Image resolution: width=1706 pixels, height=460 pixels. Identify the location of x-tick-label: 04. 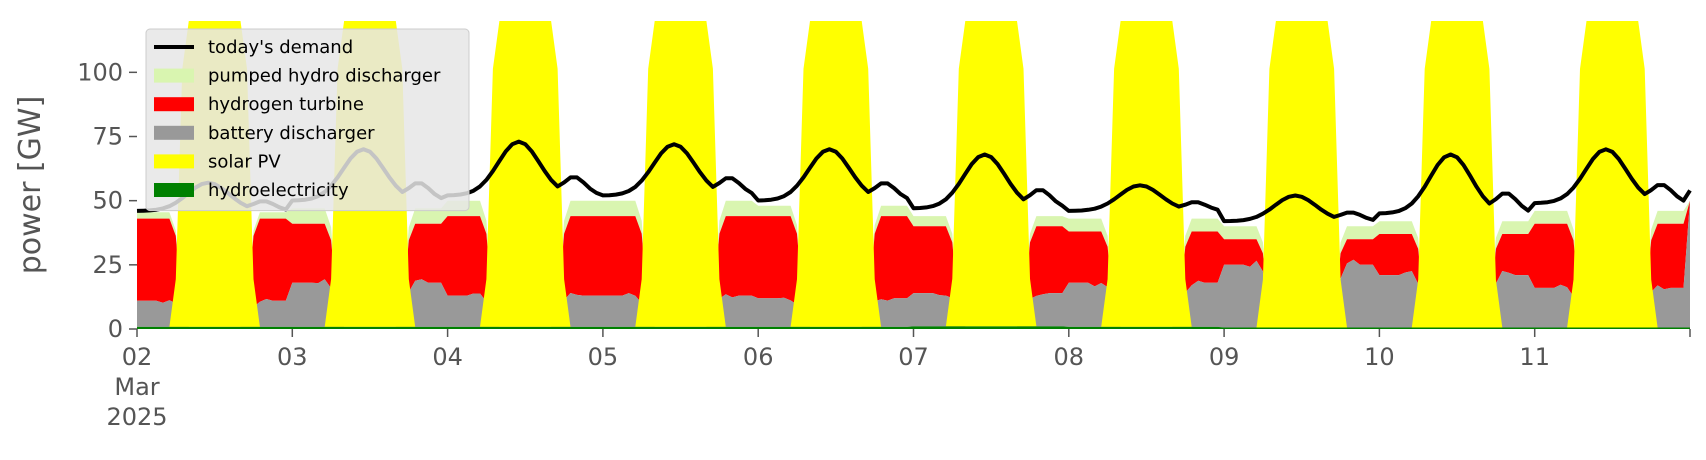
(447, 357).